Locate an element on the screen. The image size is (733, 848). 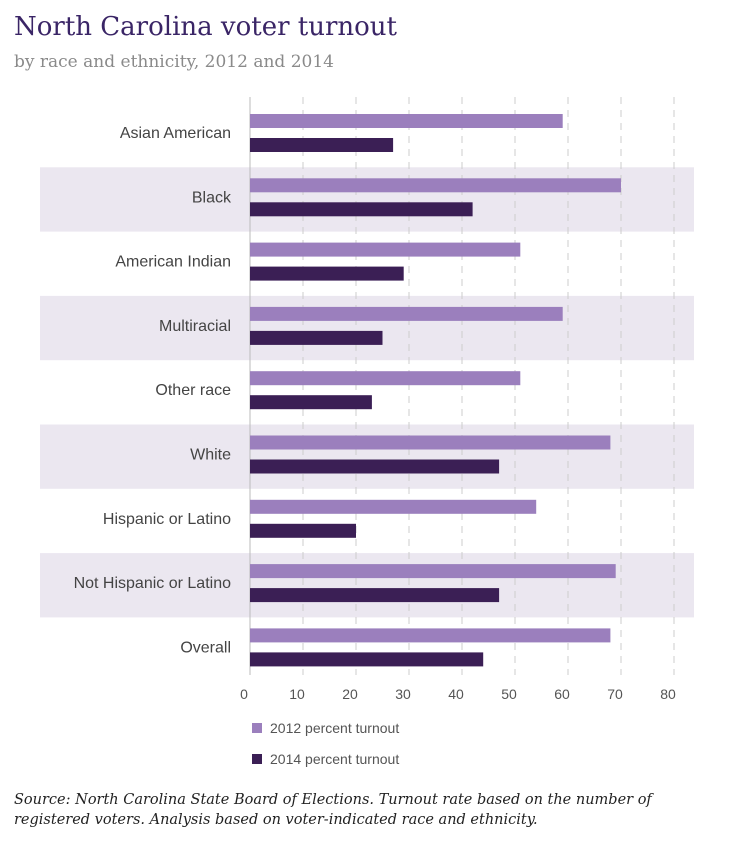
legend-label-2014: 2014 percent turnout is located at coordinates (335, 759).